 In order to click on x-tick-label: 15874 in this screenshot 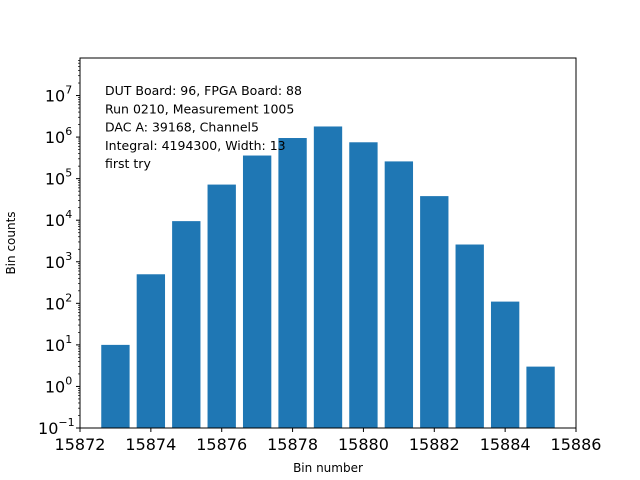, I will do `click(150, 444)`.